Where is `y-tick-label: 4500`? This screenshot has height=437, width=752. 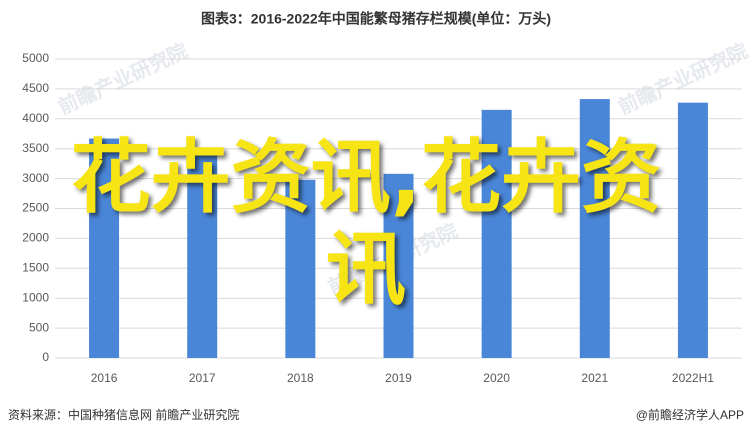
y-tick-label: 4500 is located at coordinates (35, 88).